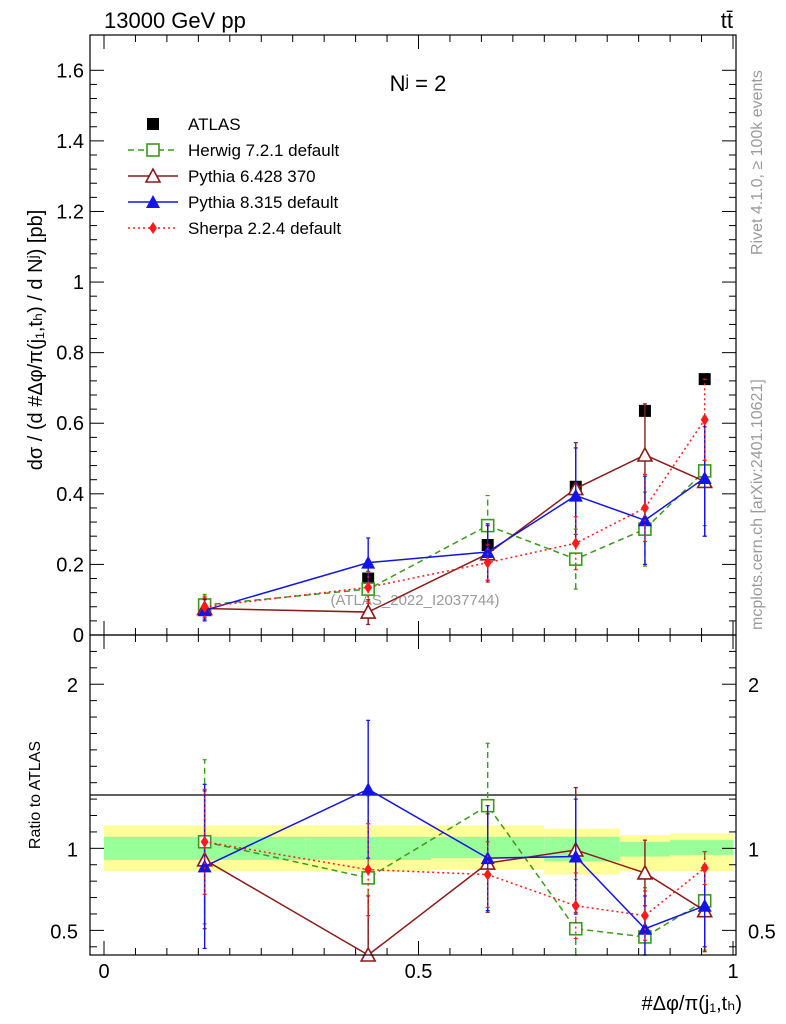 This screenshot has height=1024, width=786. Describe the element at coordinates (418, 83) in the screenshot. I see `main-title: Nʲ = 2` at that location.